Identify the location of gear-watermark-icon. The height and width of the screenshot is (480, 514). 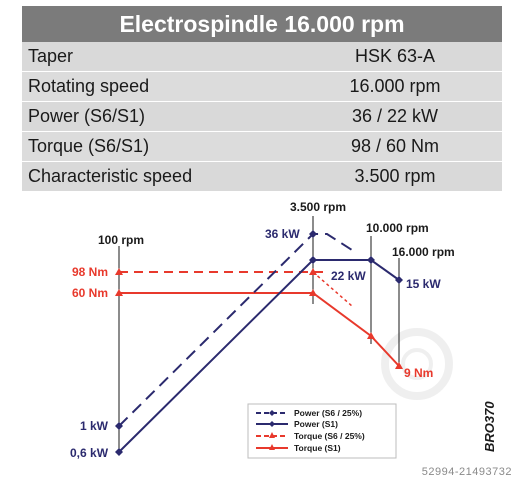
(417, 364).